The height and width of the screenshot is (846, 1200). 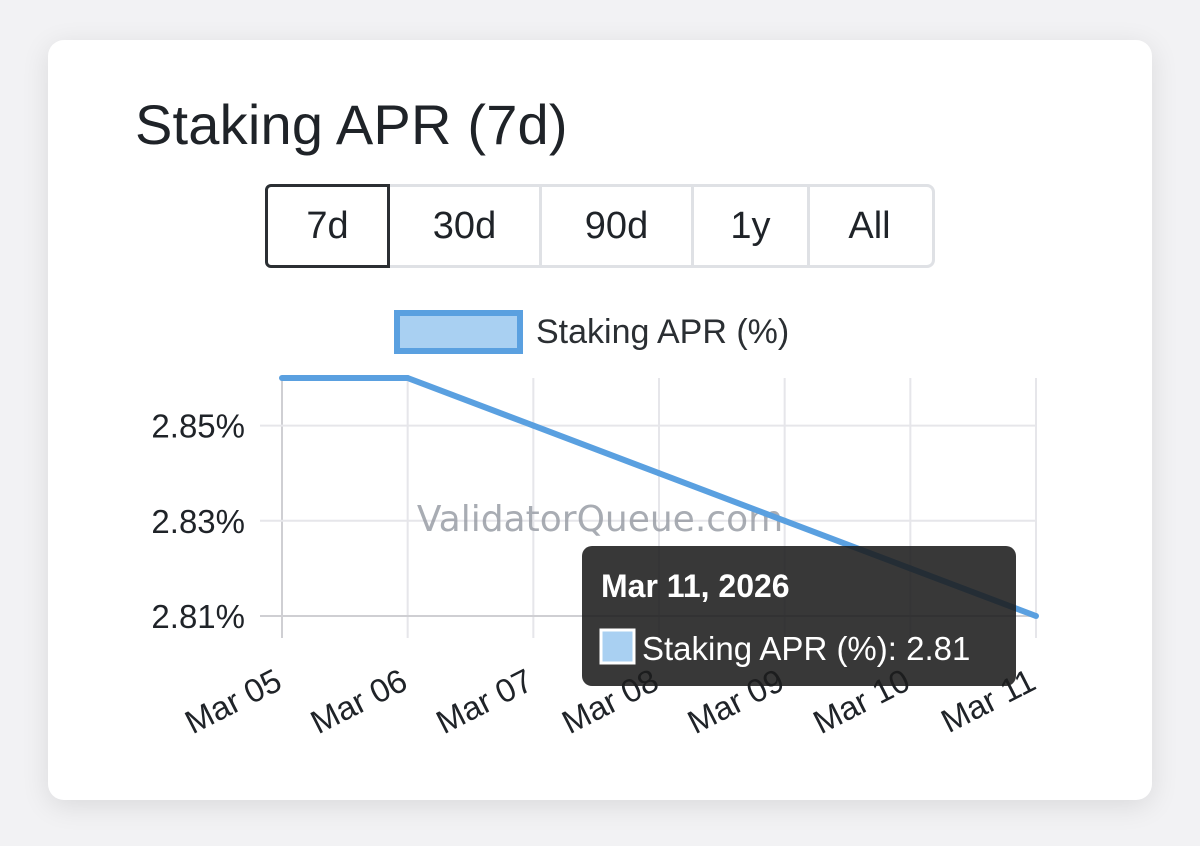 I want to click on x-tick-label: Mar 05, so click(x=233, y=701).